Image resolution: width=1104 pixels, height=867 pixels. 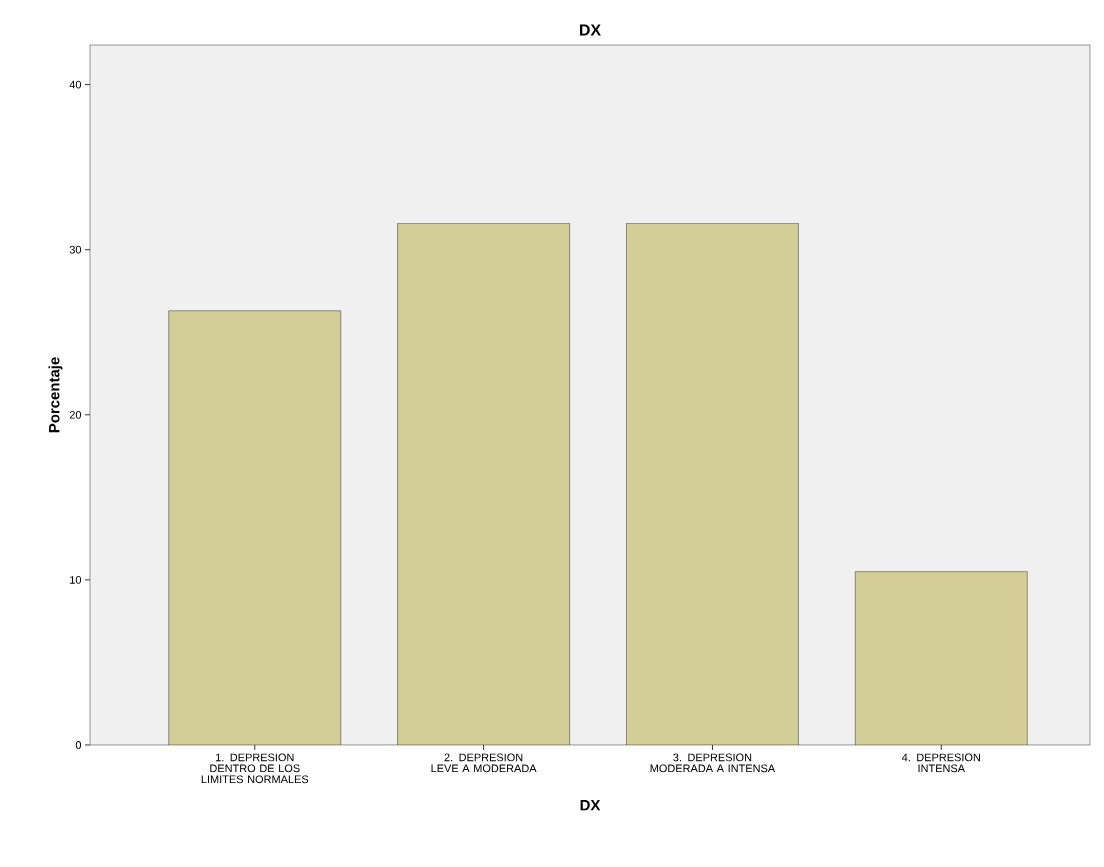 I want to click on x-tick-label: 4. DEPRESION INTENSA, so click(x=940, y=763).